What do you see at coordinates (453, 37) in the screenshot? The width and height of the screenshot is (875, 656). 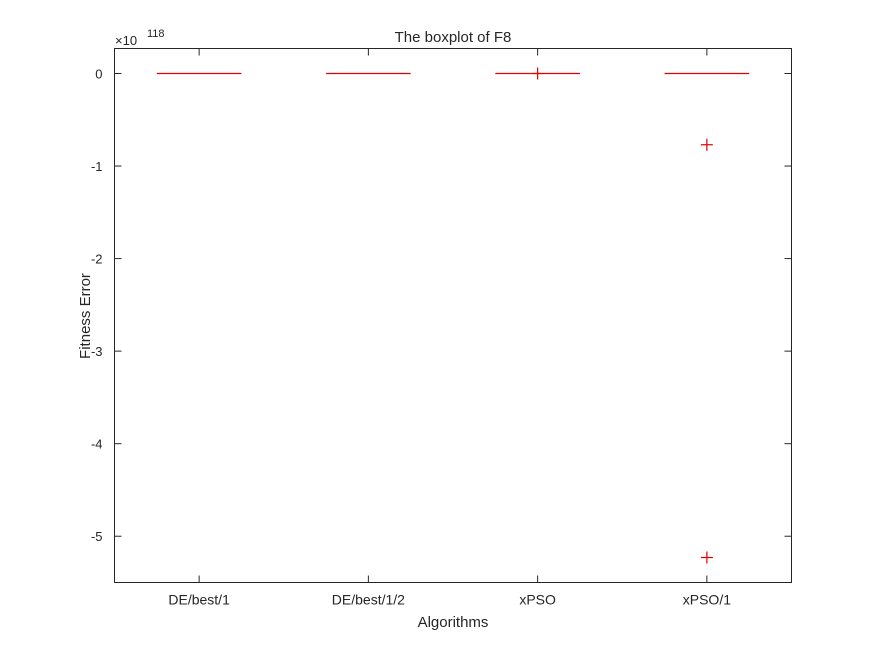 I see `chart-title: The boxplot of F8` at bounding box center [453, 37].